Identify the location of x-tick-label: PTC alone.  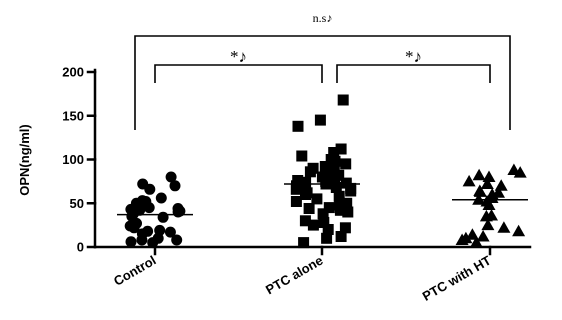
(294, 275).